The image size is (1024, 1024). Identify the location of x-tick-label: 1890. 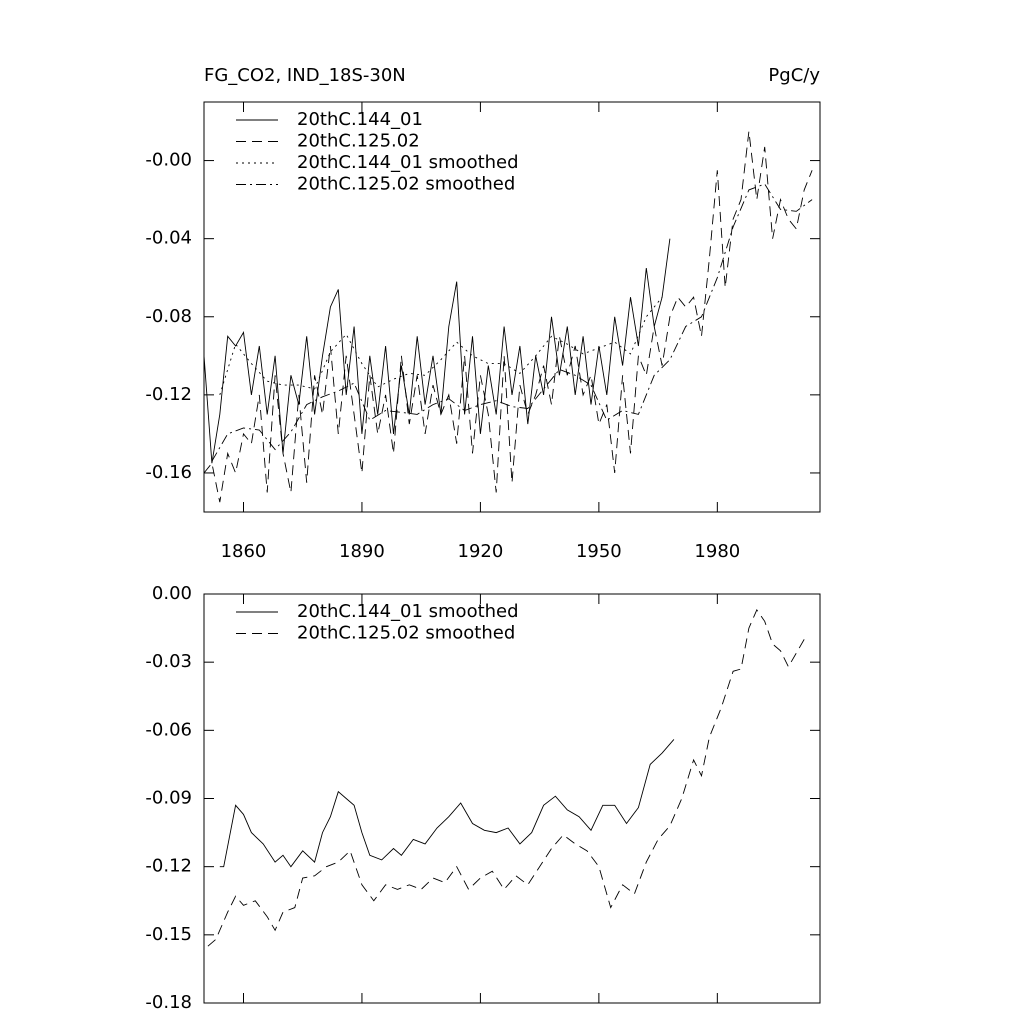
(362, 551).